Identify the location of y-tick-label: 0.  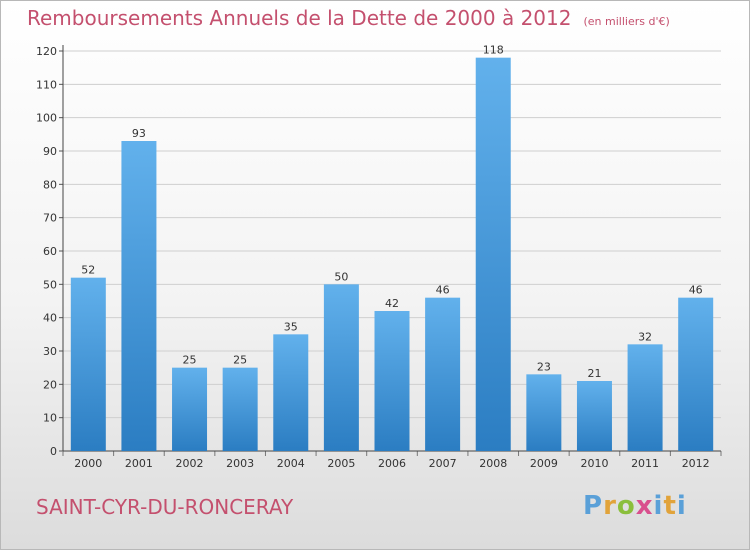
(53, 451).